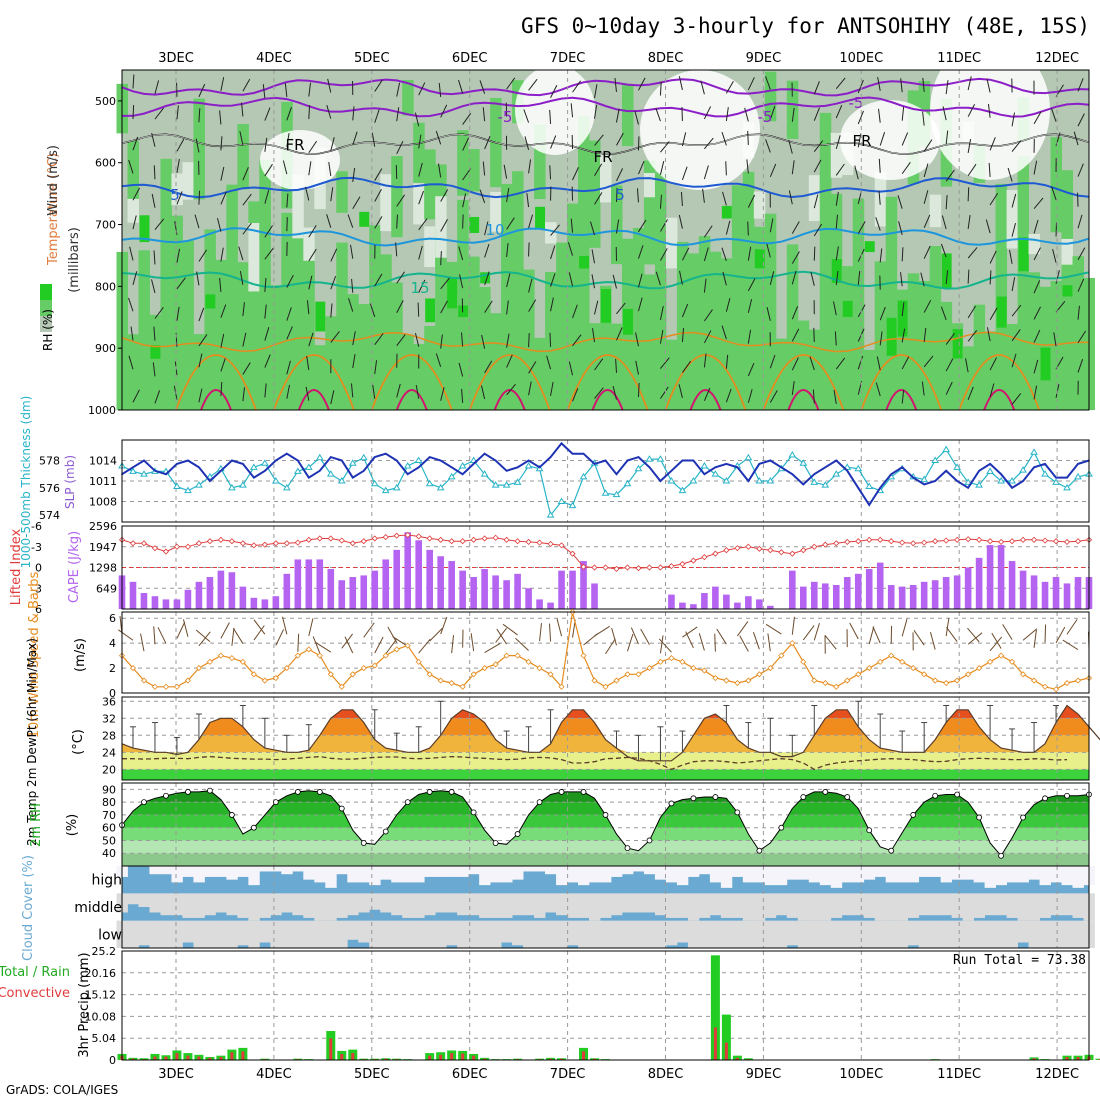  Describe the element at coordinates (1023, 817) in the screenshot. I see `rh-point` at that location.